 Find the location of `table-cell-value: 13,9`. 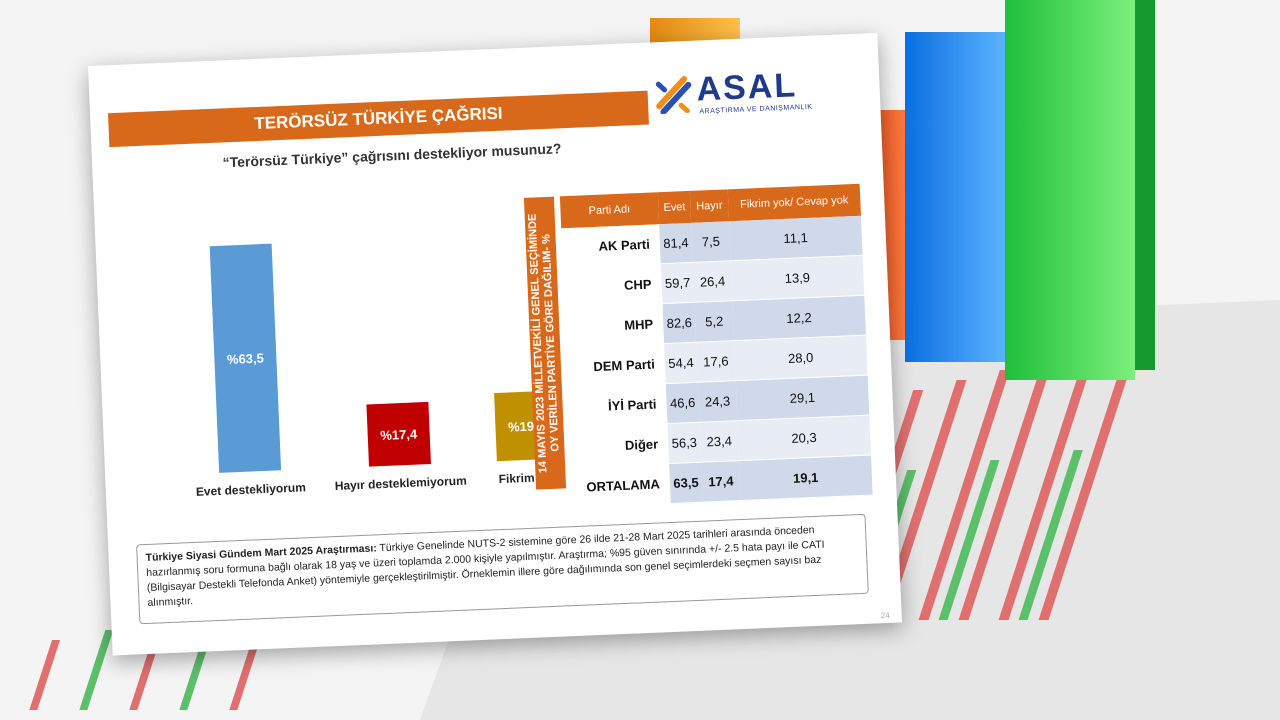

table-cell-value: 13,9 is located at coordinates (797, 278).